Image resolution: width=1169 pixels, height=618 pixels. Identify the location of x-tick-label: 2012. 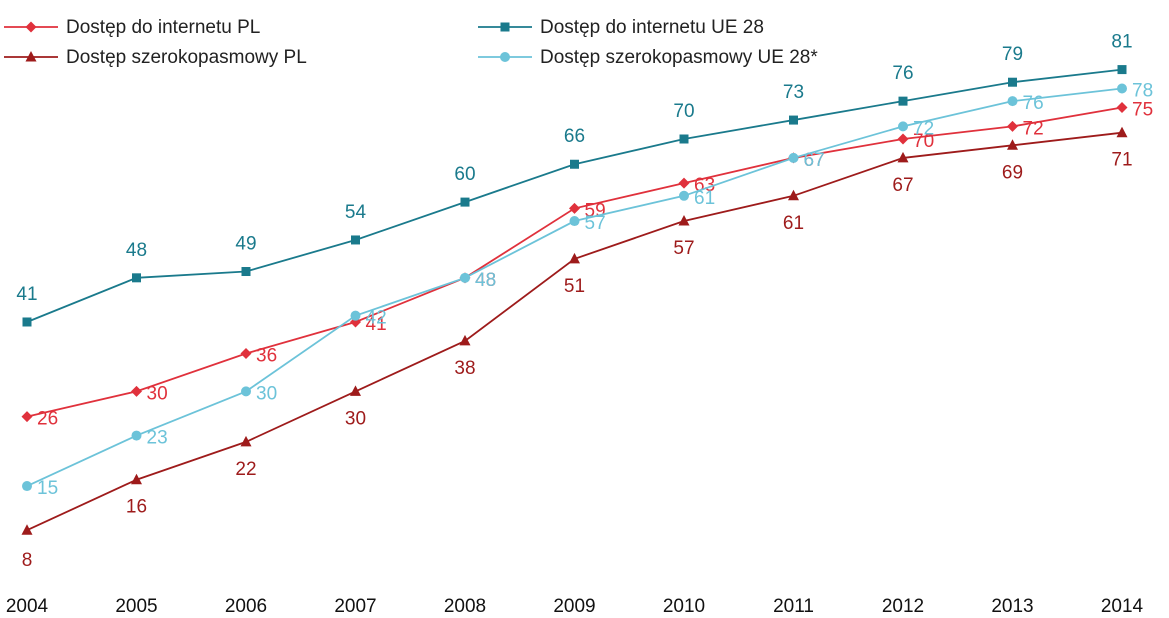
(903, 606).